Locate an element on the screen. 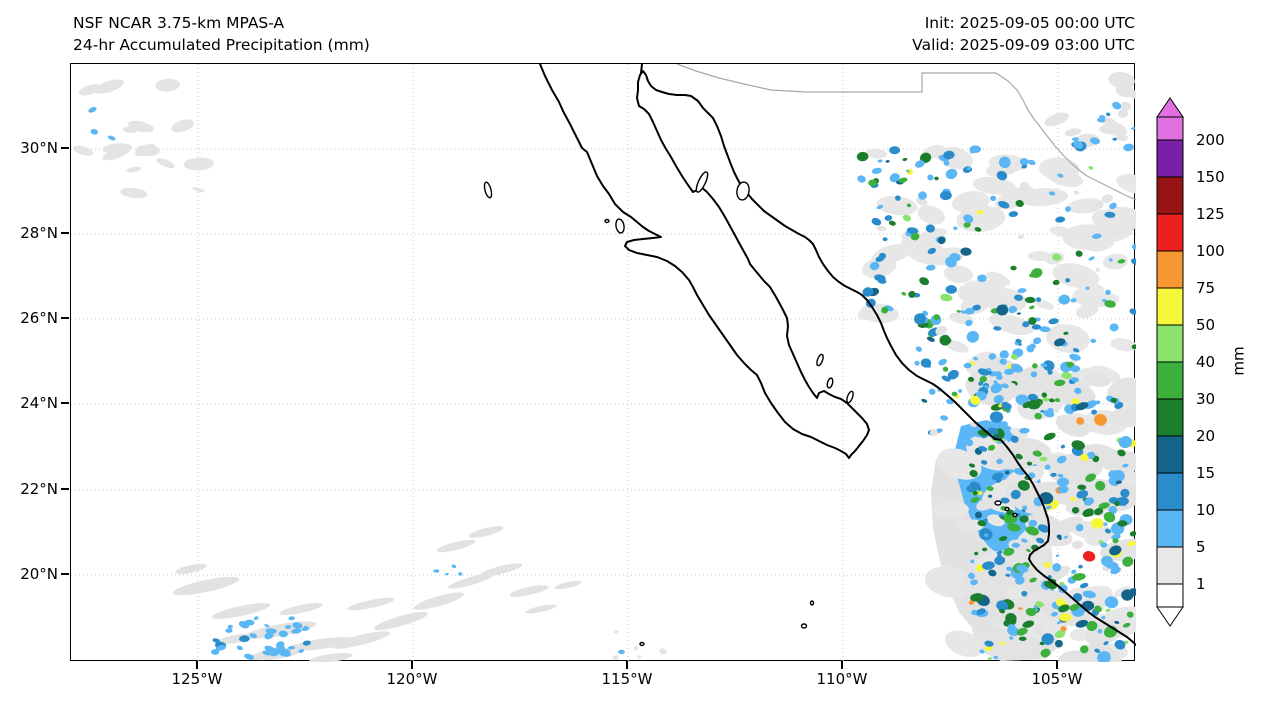 This screenshot has height=703, width=1262. colorbar-bottom-arrow is located at coordinates (1170, 616).